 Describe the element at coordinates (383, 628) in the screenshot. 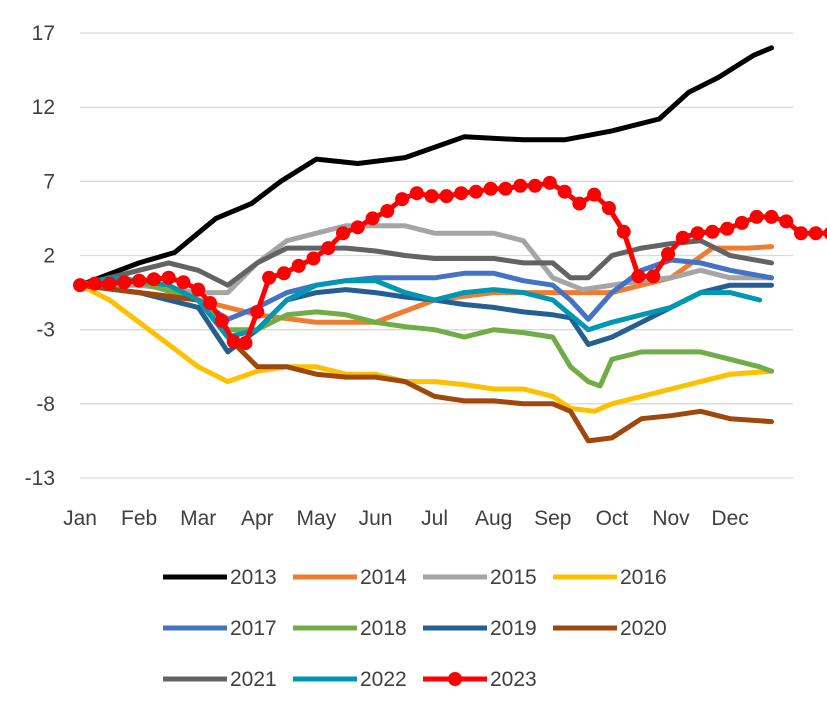

I see `legend-label: 2018` at that location.